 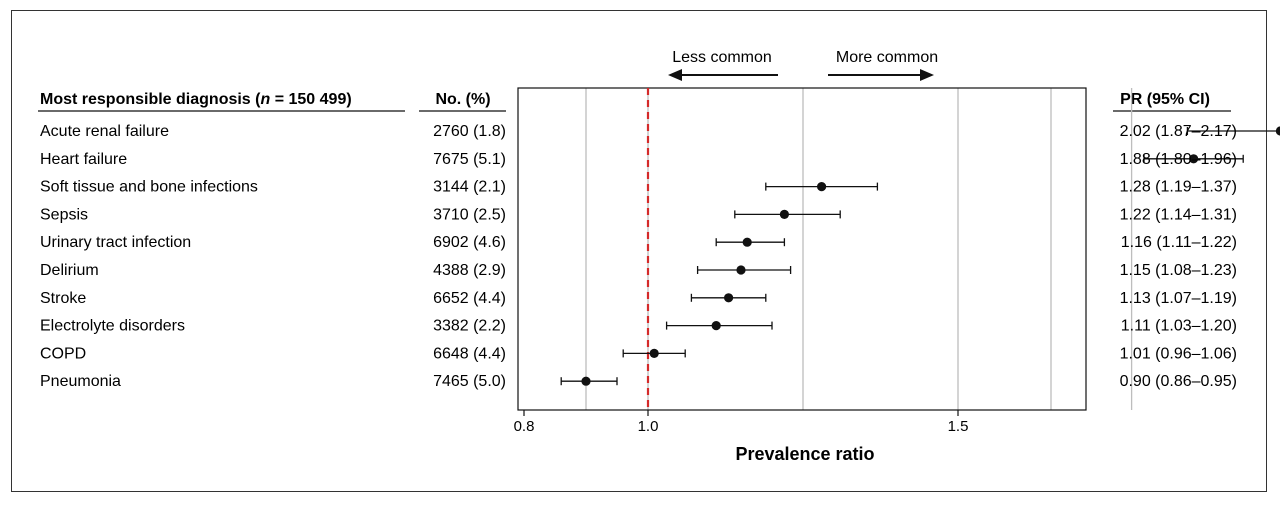 What do you see at coordinates (638, 159) in the screenshot?
I see `table-row: Heart failure 7675 (5.1) 1.88 (1.80–1.96)` at bounding box center [638, 159].